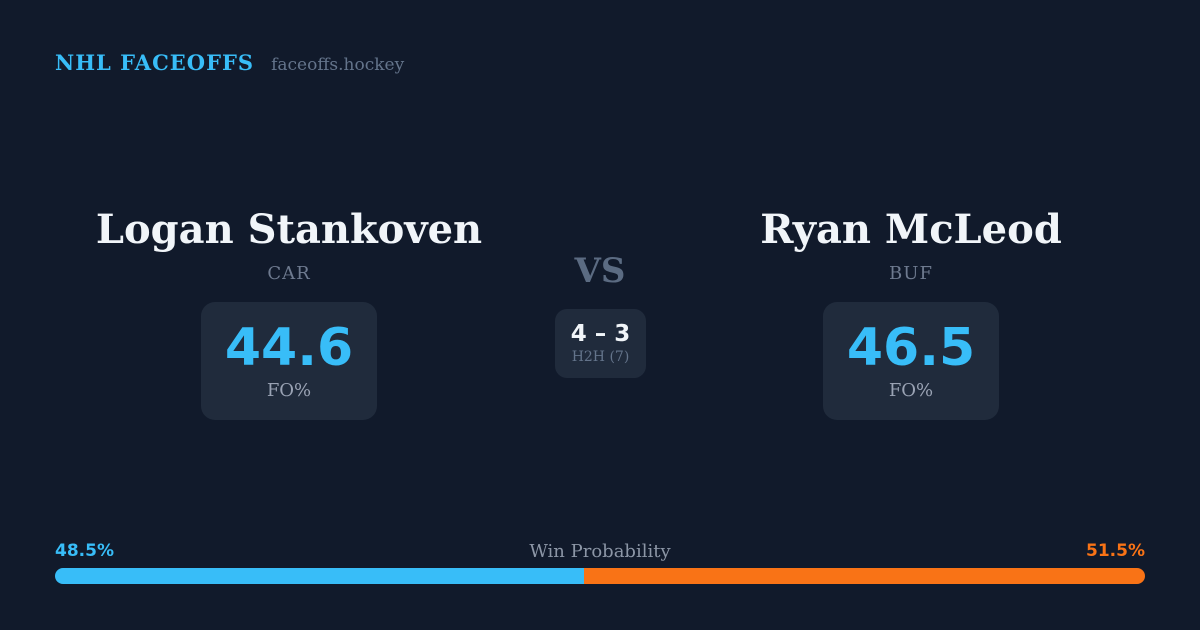  I want to click on header: NHL FACEOFFS faceoffs.hockey, so click(229, 62).